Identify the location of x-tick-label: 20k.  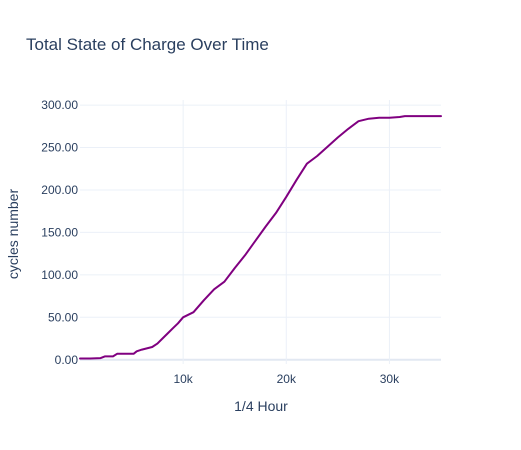
(287, 379).